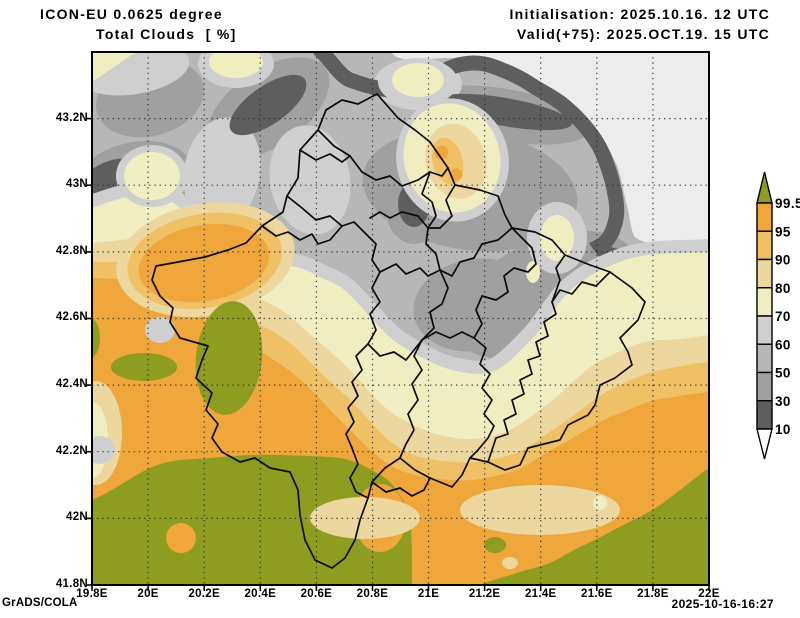 The height and width of the screenshot is (618, 800). I want to click on lat-axis-labels: 41.8N 42N 42.2N 42.4N 42.6N 42.8N 43N 43.2N, so click(44, 309).